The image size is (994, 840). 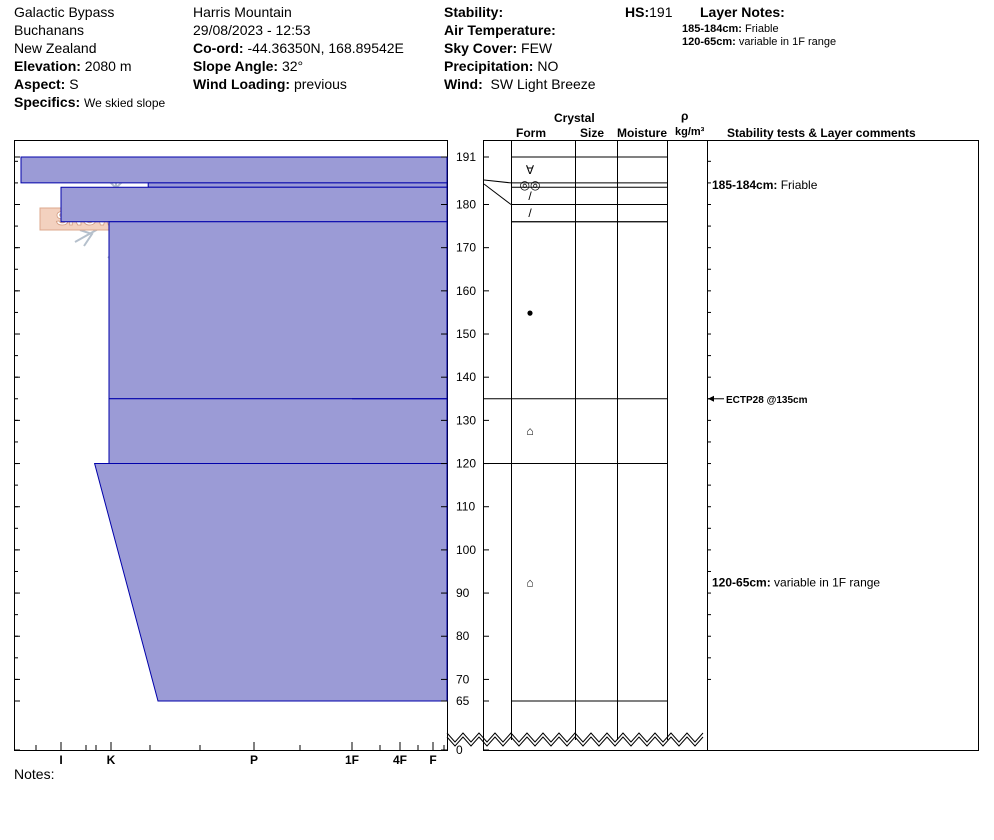 I want to click on stability: Stability:, so click(x=473, y=12).